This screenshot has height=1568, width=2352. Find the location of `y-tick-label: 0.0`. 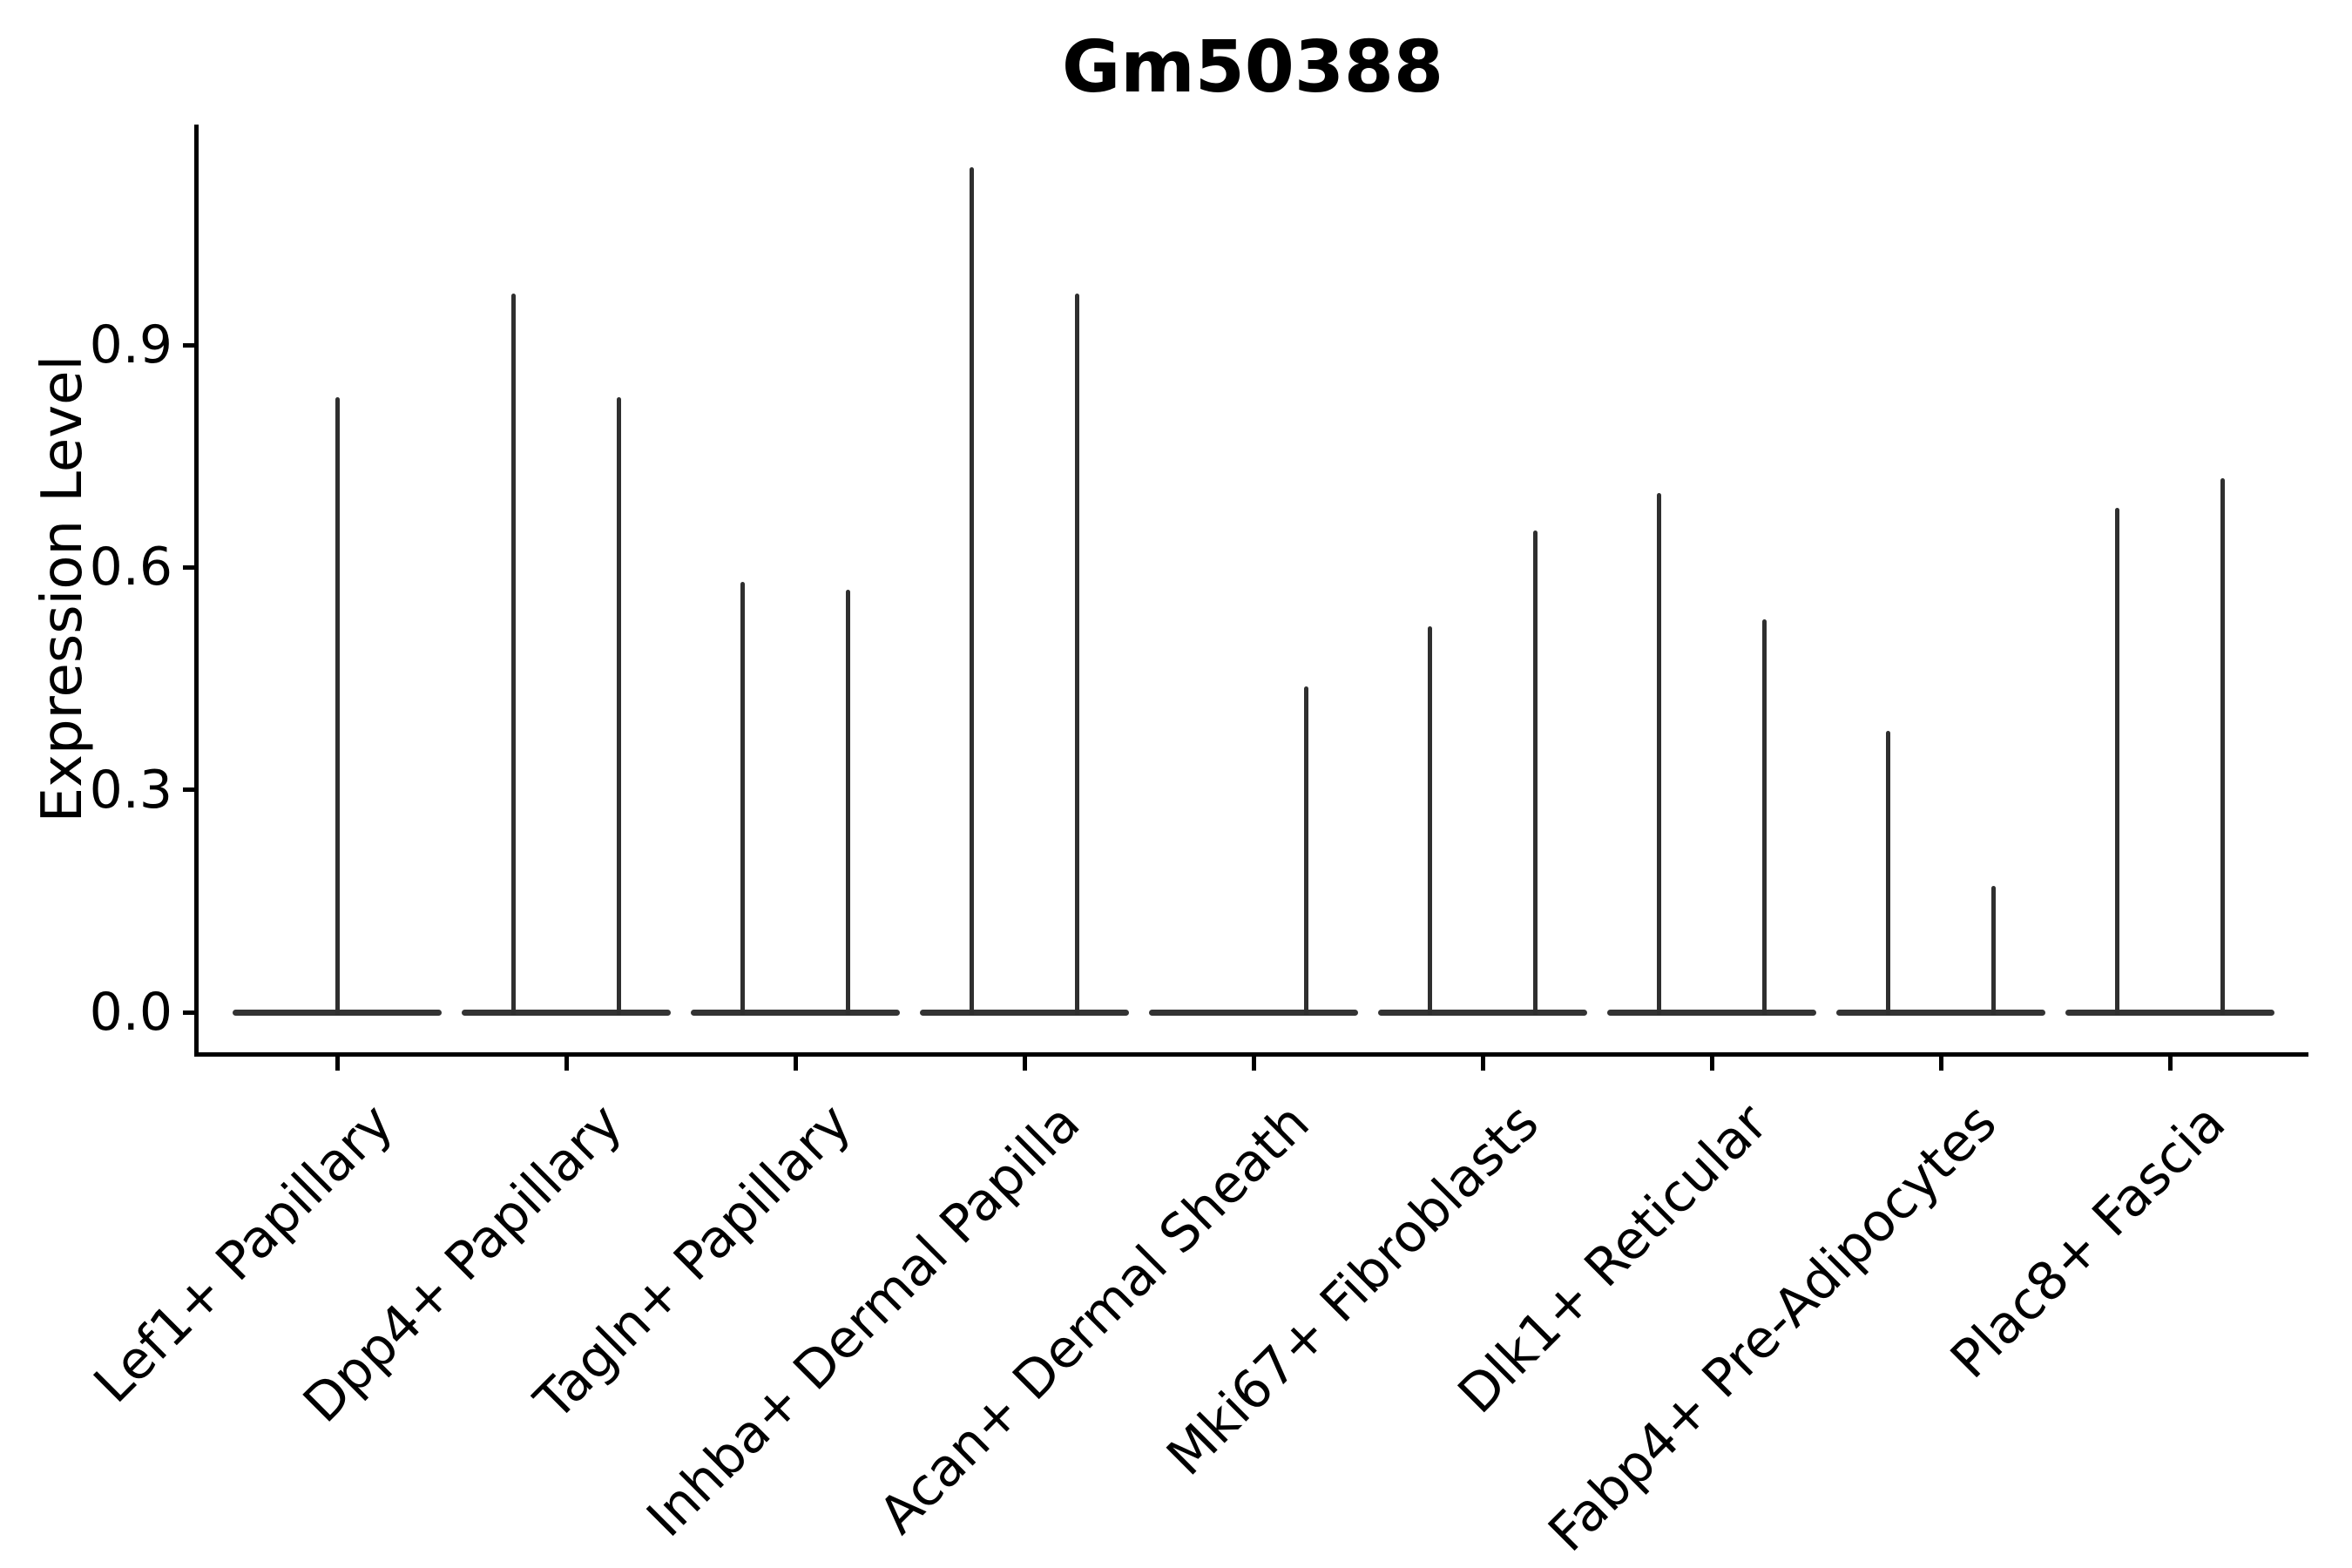

y-tick-label: 0.0 is located at coordinates (130, 1013).